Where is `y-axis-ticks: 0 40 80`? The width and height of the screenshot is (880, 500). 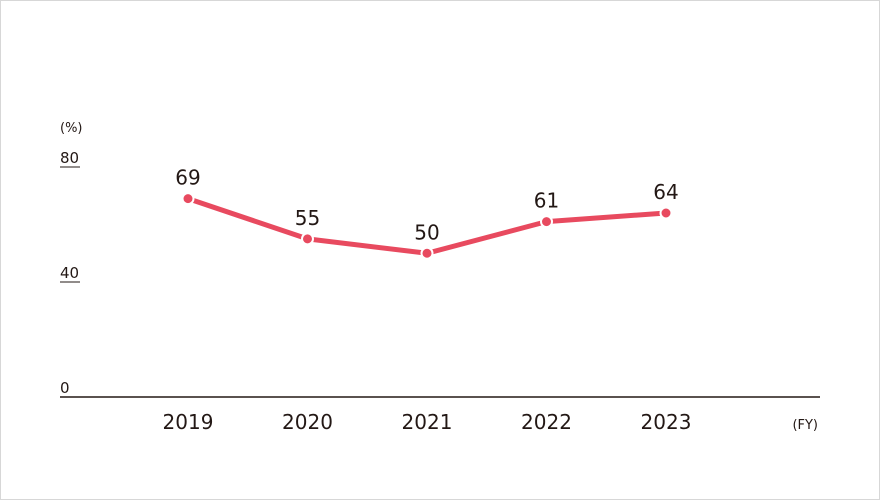 y-axis-ticks: 0 40 80 is located at coordinates (70, 273).